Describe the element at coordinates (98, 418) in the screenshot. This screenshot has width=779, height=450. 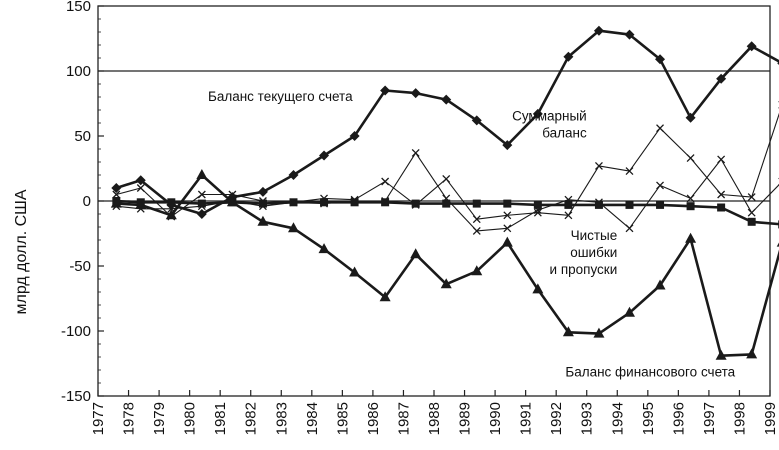
I see `x-tick-label: 1977` at that location.